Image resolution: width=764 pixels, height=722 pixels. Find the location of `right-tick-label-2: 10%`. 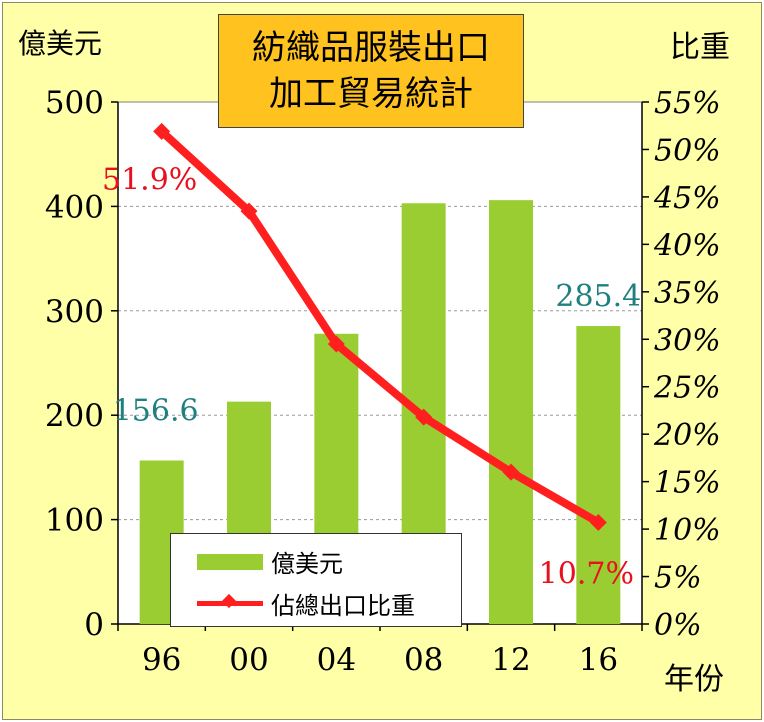

right-tick-label-2: 10% is located at coordinates (687, 530).